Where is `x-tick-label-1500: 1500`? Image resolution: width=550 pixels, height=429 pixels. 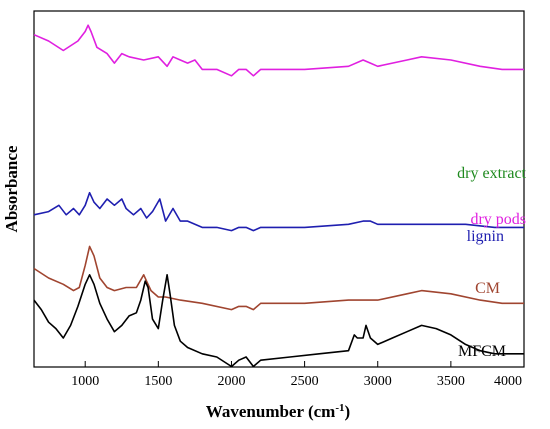 x-tick-label-1500: 1500 is located at coordinates (158, 381).